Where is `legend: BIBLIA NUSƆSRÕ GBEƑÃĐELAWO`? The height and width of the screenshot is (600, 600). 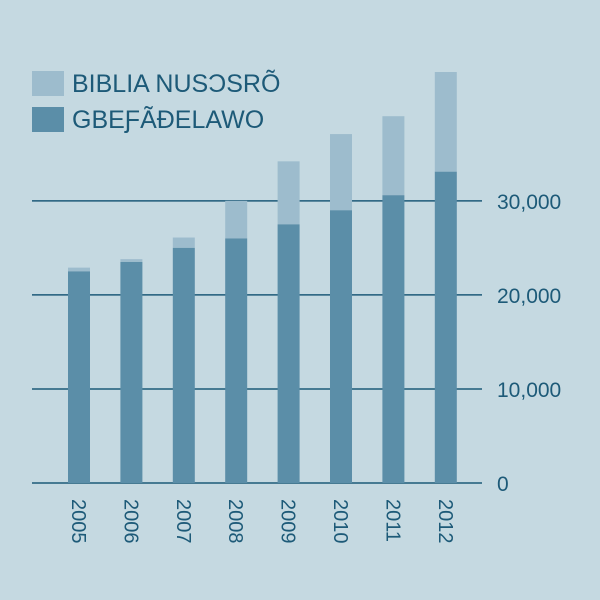 legend: BIBLIA NUSƆSRÕ GBEƑÃĐELAWO is located at coordinates (156, 101).